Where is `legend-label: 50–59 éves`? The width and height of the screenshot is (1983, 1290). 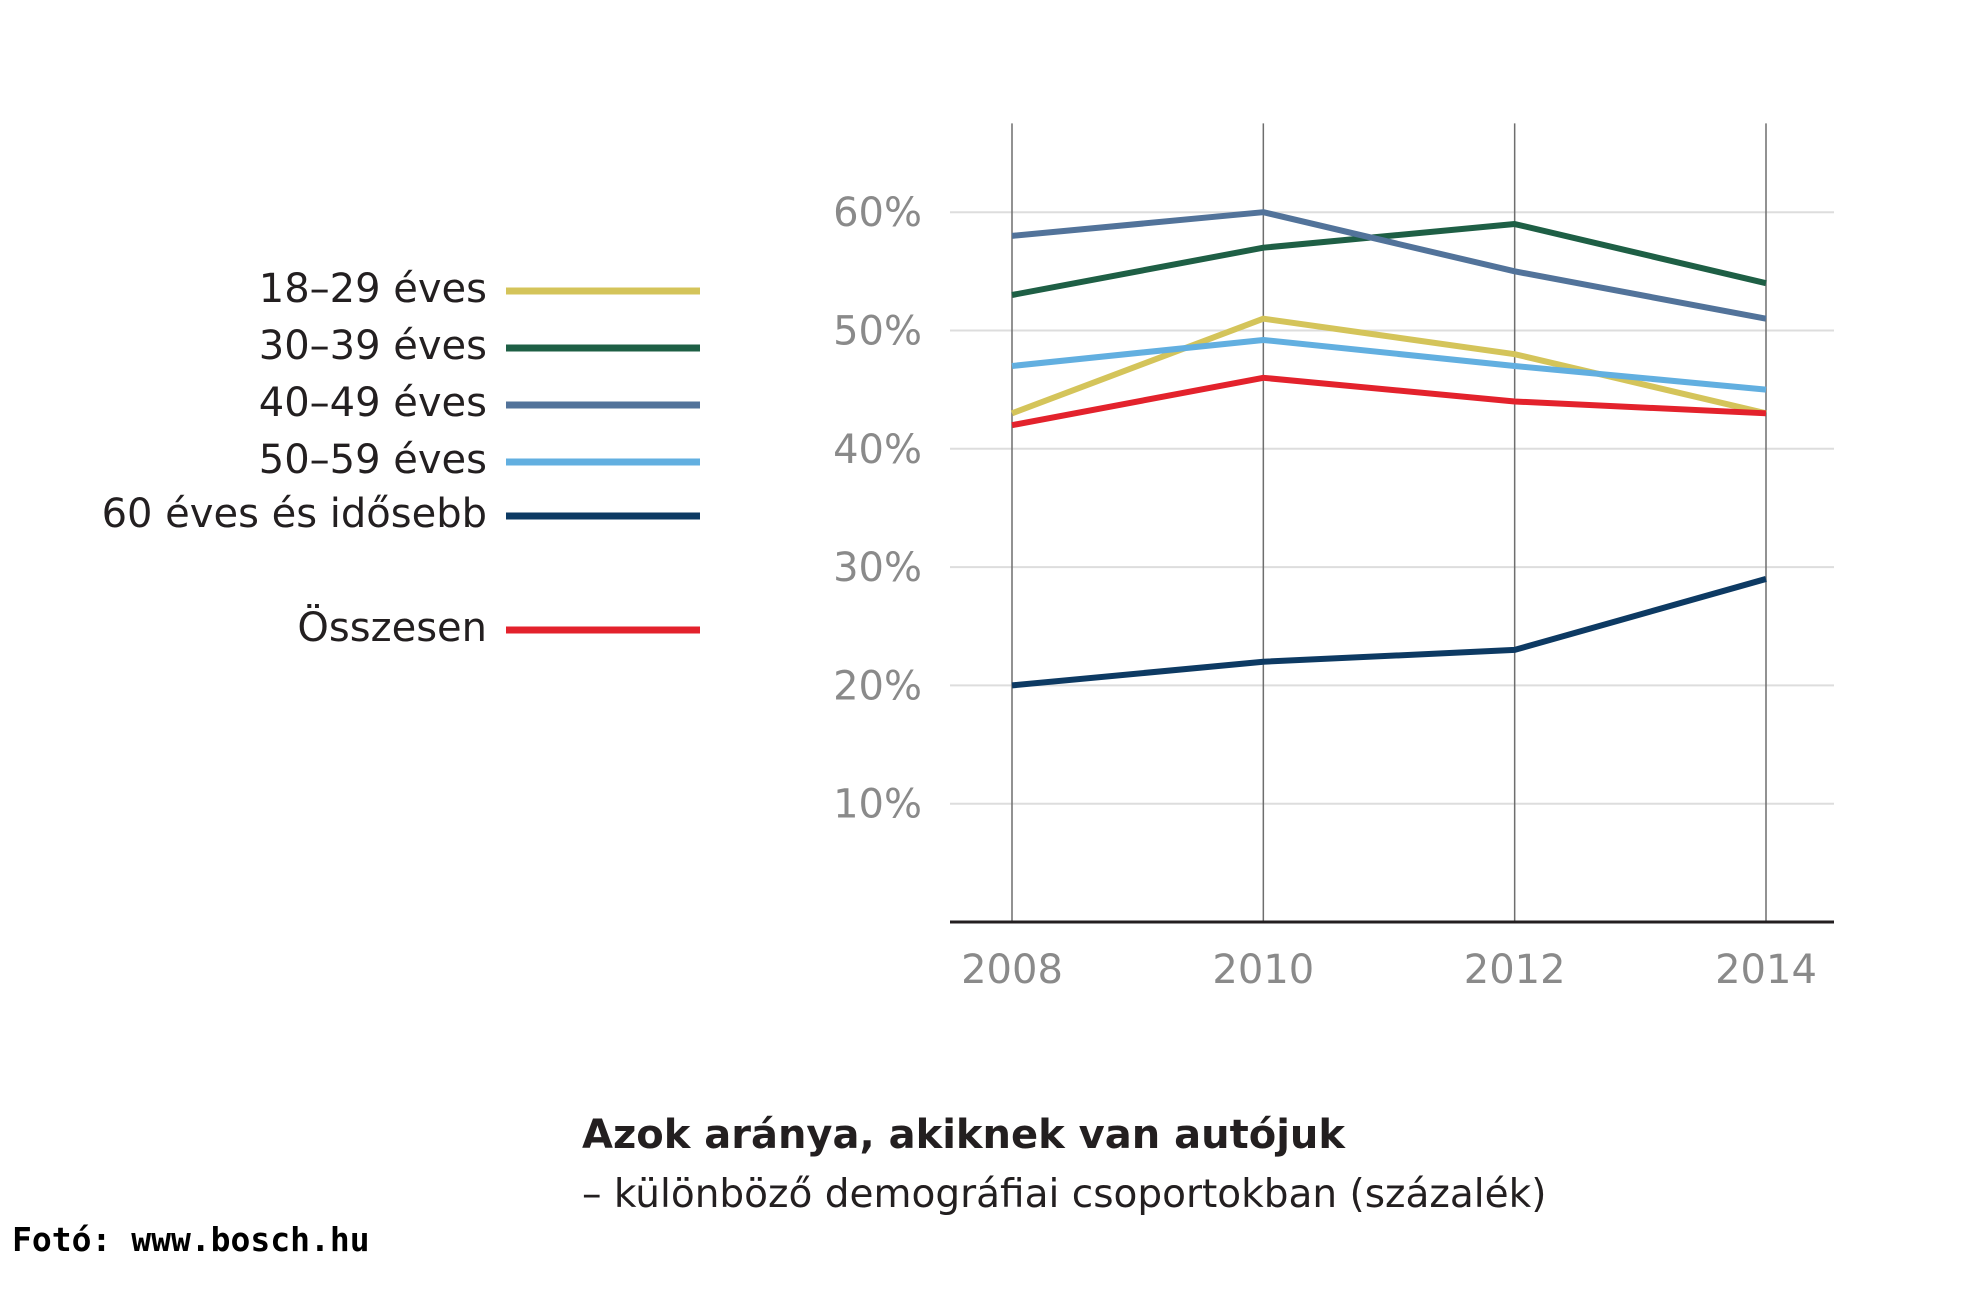 legend-label: 50–59 éves is located at coordinates (373, 460).